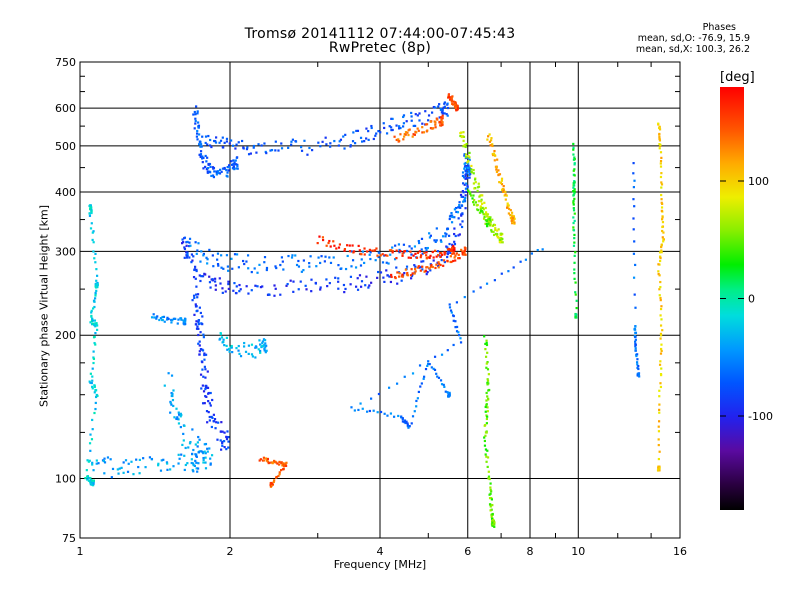  Describe the element at coordinates (380, 564) in the screenshot. I see `x-axis-label: Frequency [MHz]` at that location.